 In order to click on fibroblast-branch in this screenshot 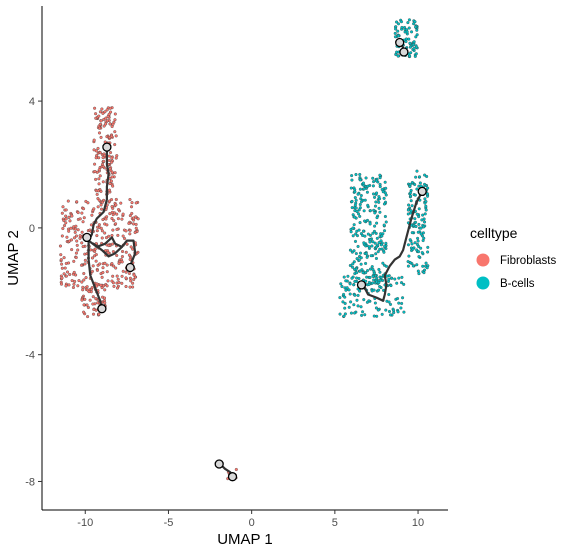, I will do `click(112, 251)`.